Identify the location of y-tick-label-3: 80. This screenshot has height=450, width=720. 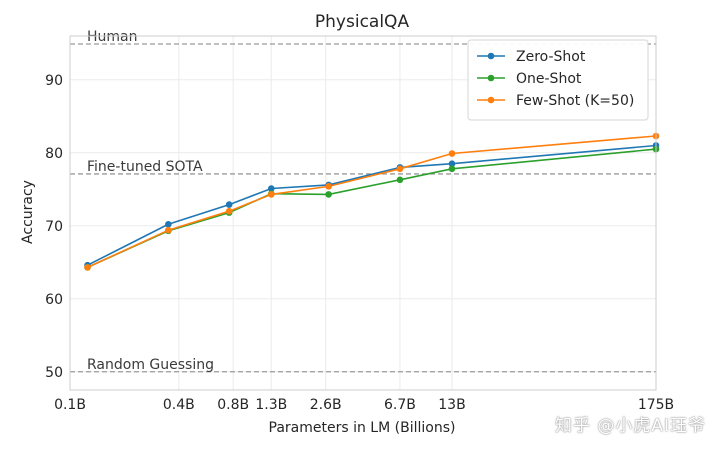
(54, 154).